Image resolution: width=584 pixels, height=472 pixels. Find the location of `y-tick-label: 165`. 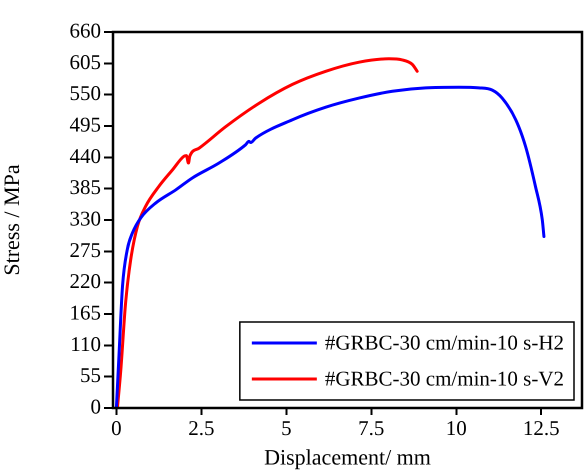

y-tick-label: 165 is located at coordinates (85, 312).